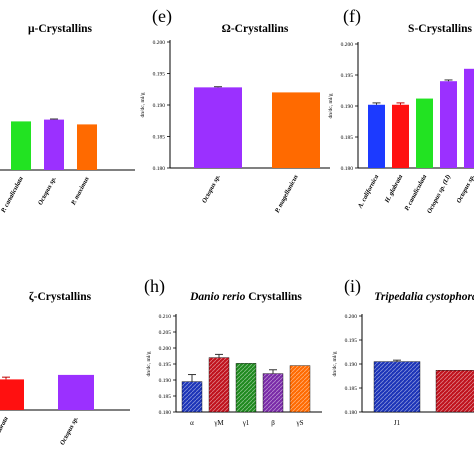 Image resolution: width=474 pixels, height=474 pixels. What do you see at coordinates (273, 423) in the screenshot?
I see `category-label: β` at bounding box center [273, 423].